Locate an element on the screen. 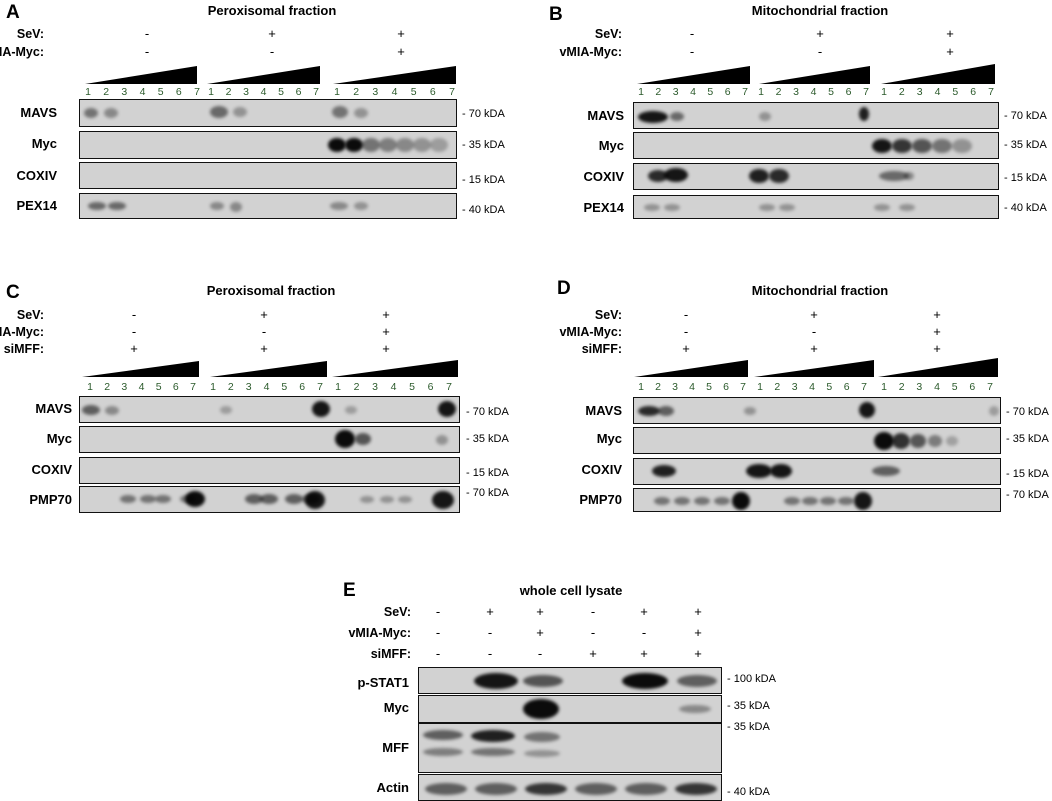 This screenshot has width=1052, height=801. blot-label-coxiv: COXIV is located at coordinates (601, 469).